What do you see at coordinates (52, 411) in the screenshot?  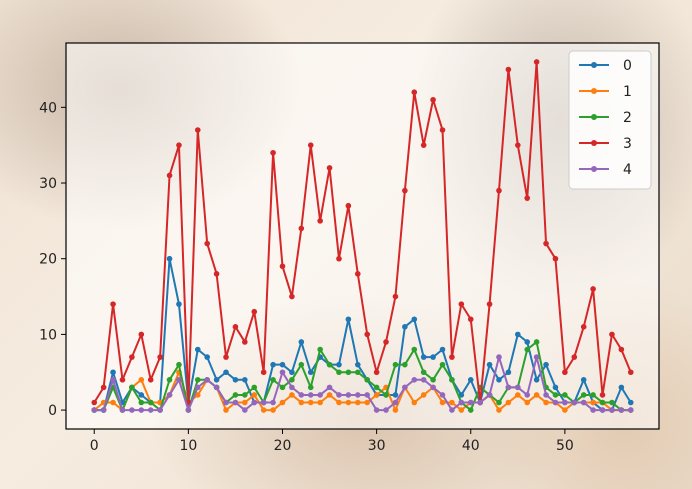 I see `y-tick-label: 0` at bounding box center [52, 411].